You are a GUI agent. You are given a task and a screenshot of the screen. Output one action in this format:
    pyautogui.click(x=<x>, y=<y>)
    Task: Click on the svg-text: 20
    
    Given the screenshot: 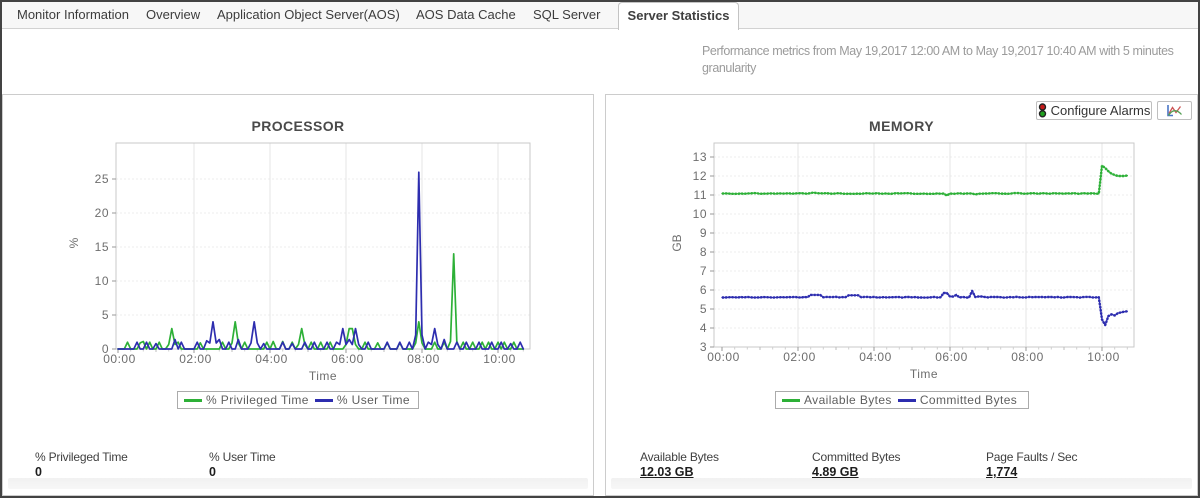 What is the action you would take?
    pyautogui.click(x=102, y=213)
    